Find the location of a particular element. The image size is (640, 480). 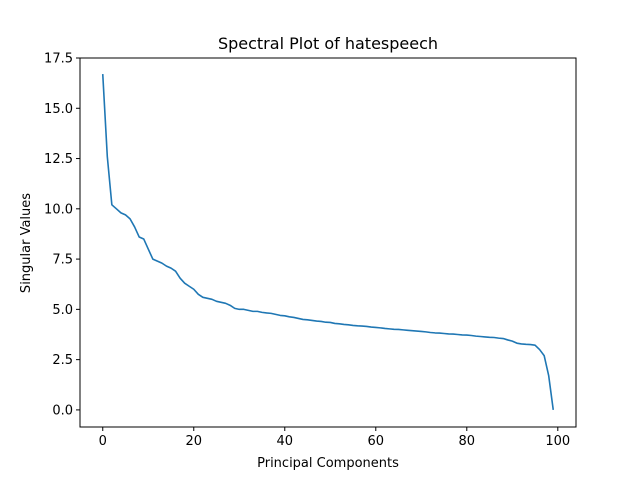

y-tick-label: 5.0 is located at coordinates (62, 310).